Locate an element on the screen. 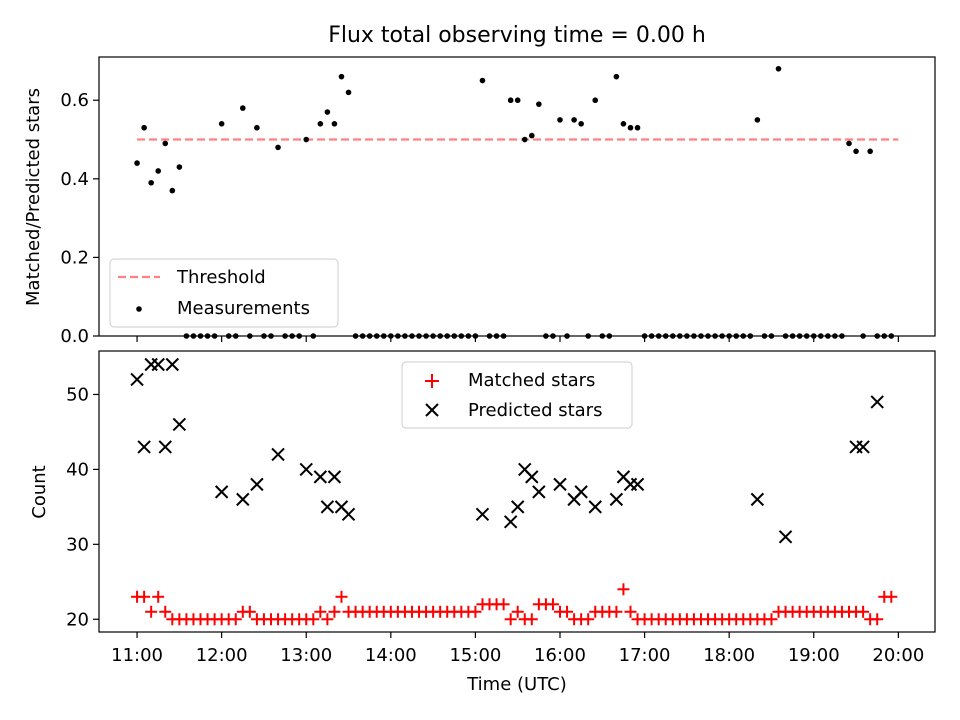  x-tick-label: 11:00 is located at coordinates (137, 655).